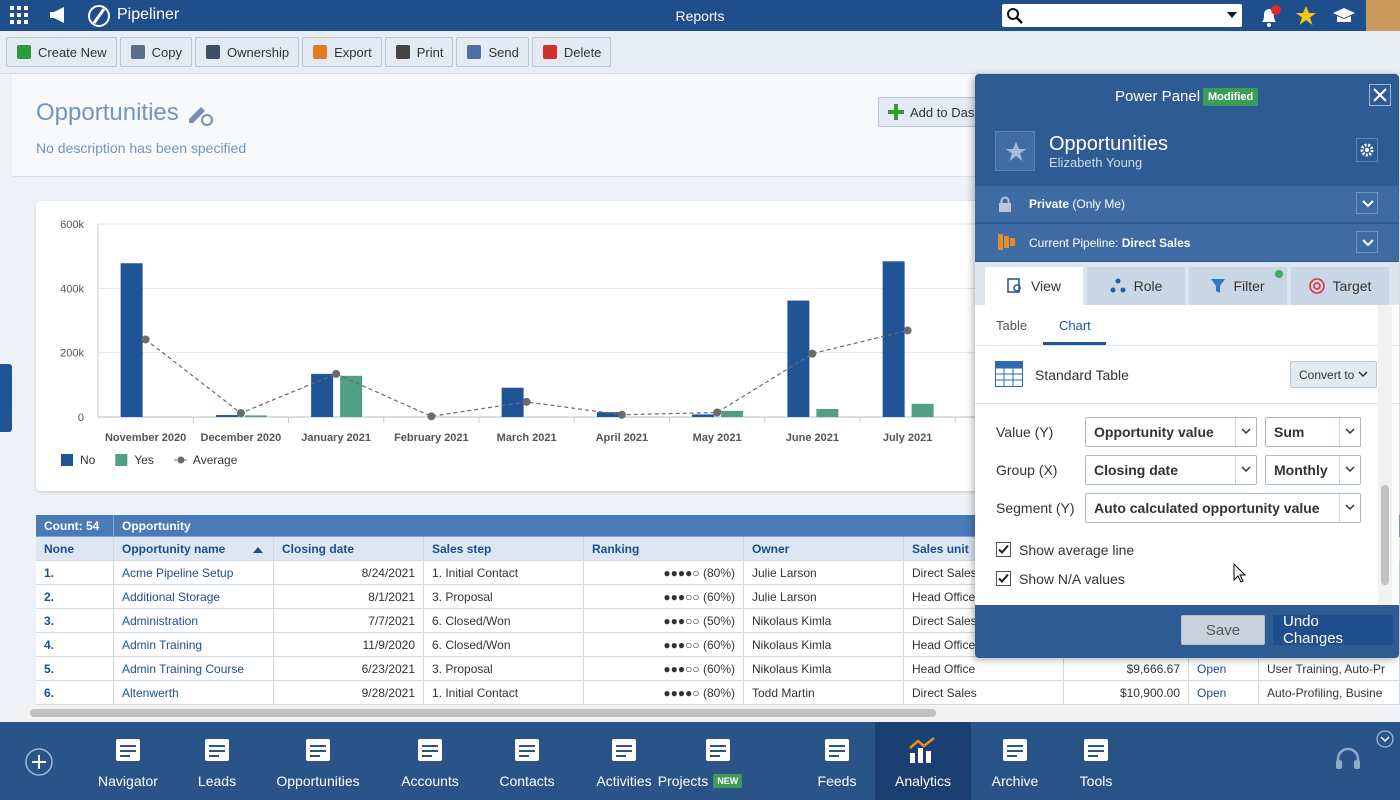 This screenshot has height=800, width=1400. What do you see at coordinates (72, 52) in the screenshot?
I see `button-label: Create New` at bounding box center [72, 52].